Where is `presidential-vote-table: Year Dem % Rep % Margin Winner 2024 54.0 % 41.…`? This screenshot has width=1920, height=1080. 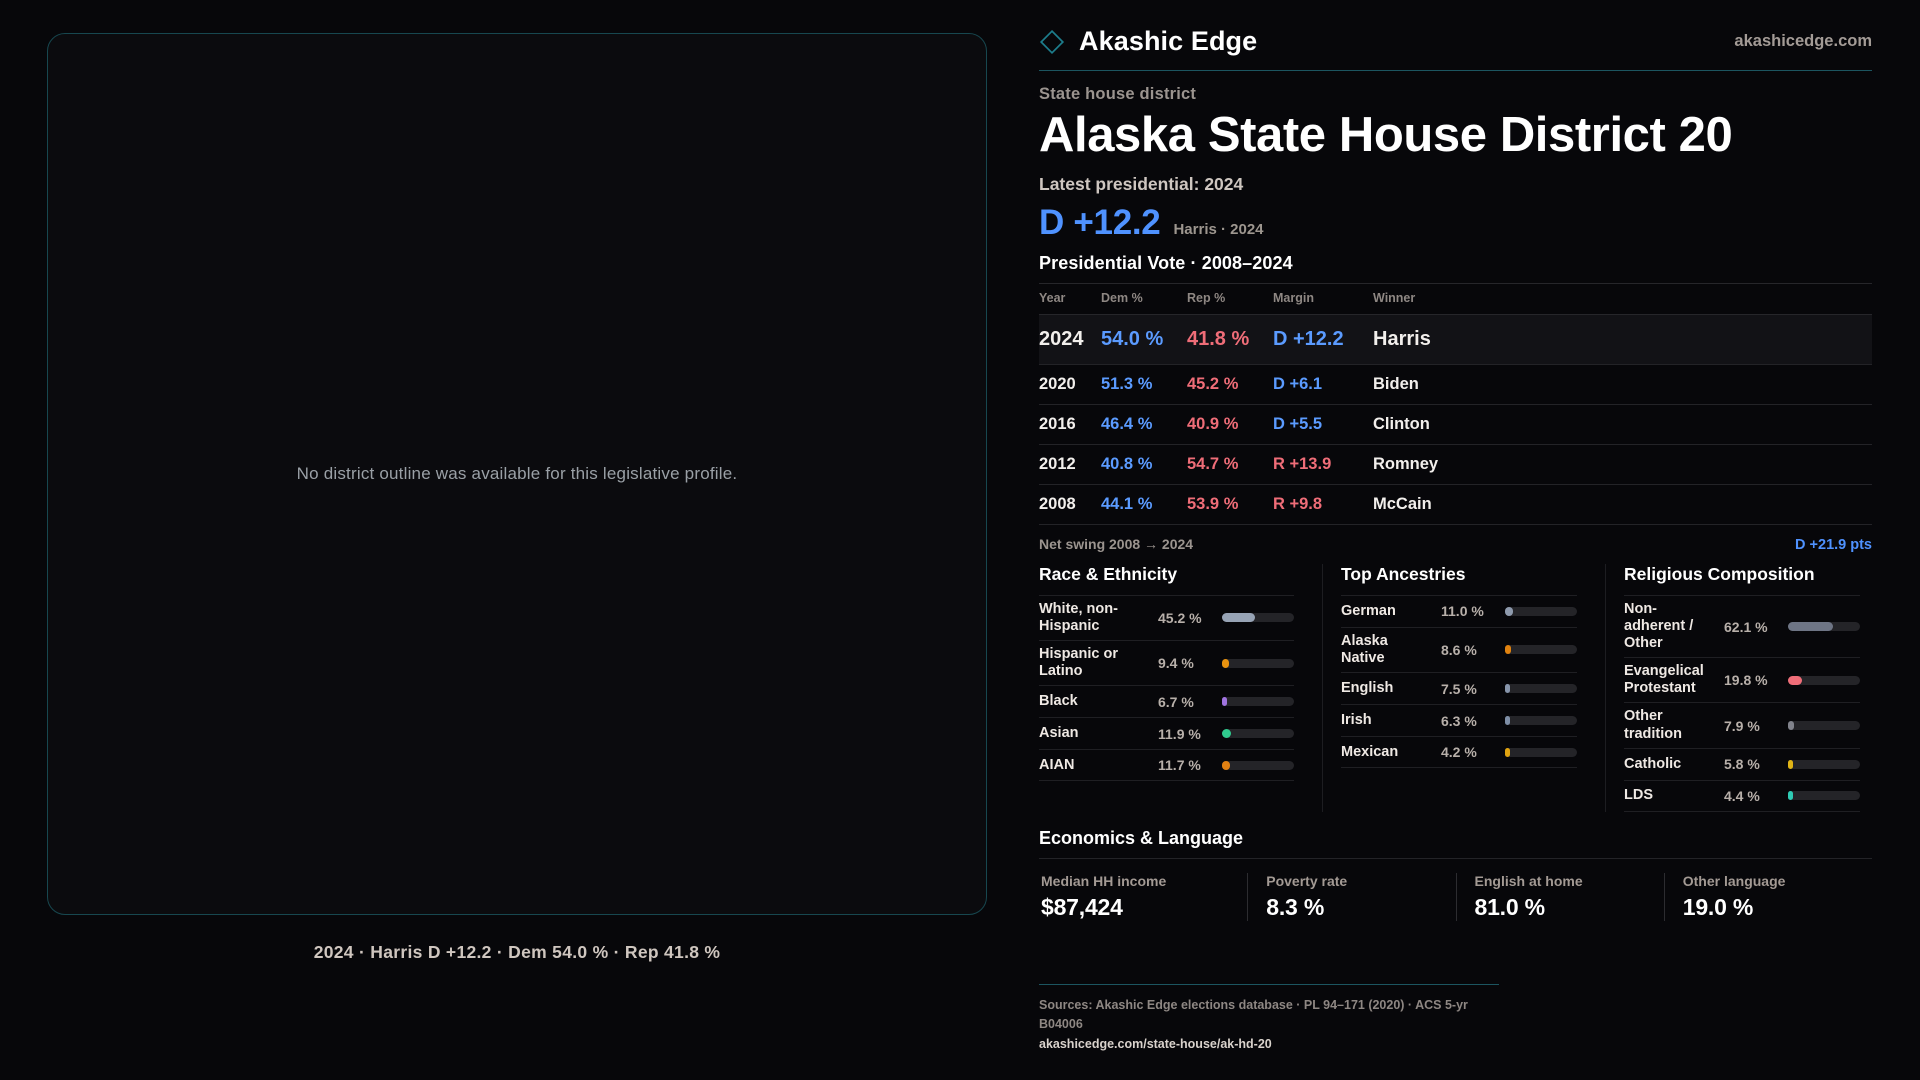 presidential-vote-table: Year Dem % Rep % Margin Winner 2024 54.0 % 41.… is located at coordinates (1455, 403).